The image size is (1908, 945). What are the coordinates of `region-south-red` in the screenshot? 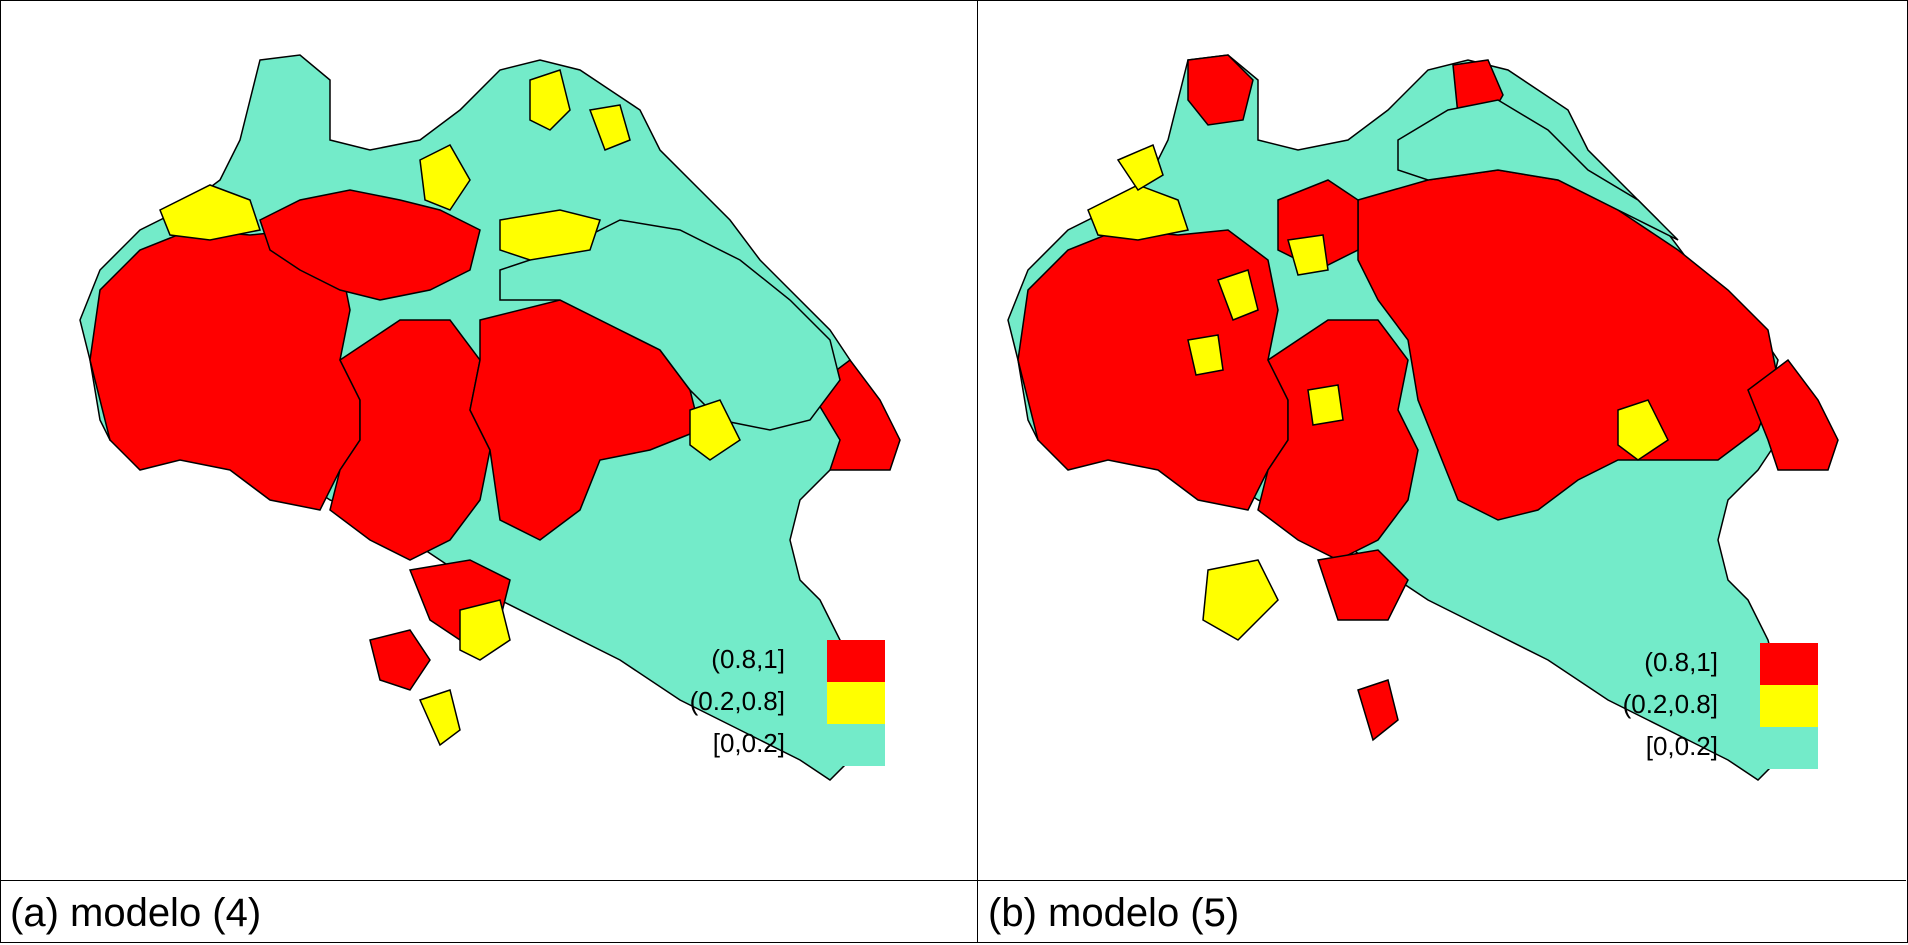 It's located at (1363, 585).